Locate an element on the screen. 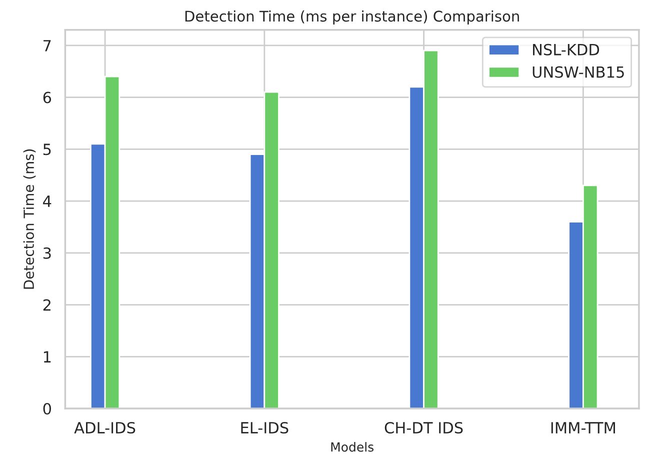 This screenshot has width=652, height=459. y-tick-label: 4 is located at coordinates (47, 201).